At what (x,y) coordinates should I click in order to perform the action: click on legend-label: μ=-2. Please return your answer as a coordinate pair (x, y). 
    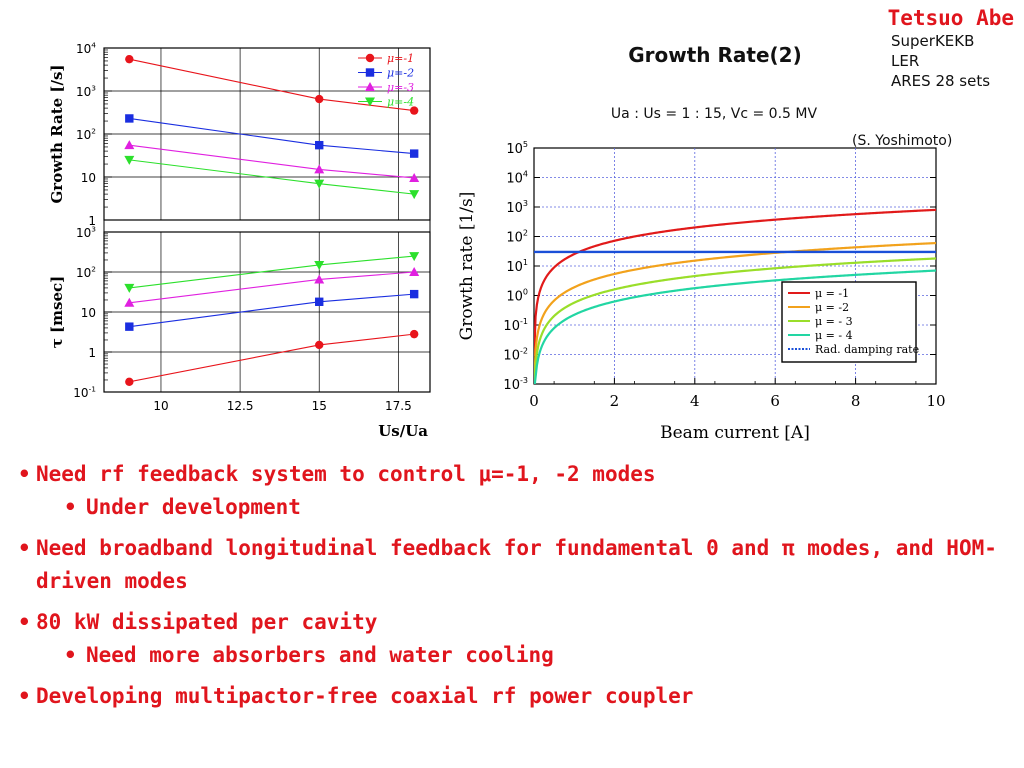
    Looking at the image, I should click on (400, 73).